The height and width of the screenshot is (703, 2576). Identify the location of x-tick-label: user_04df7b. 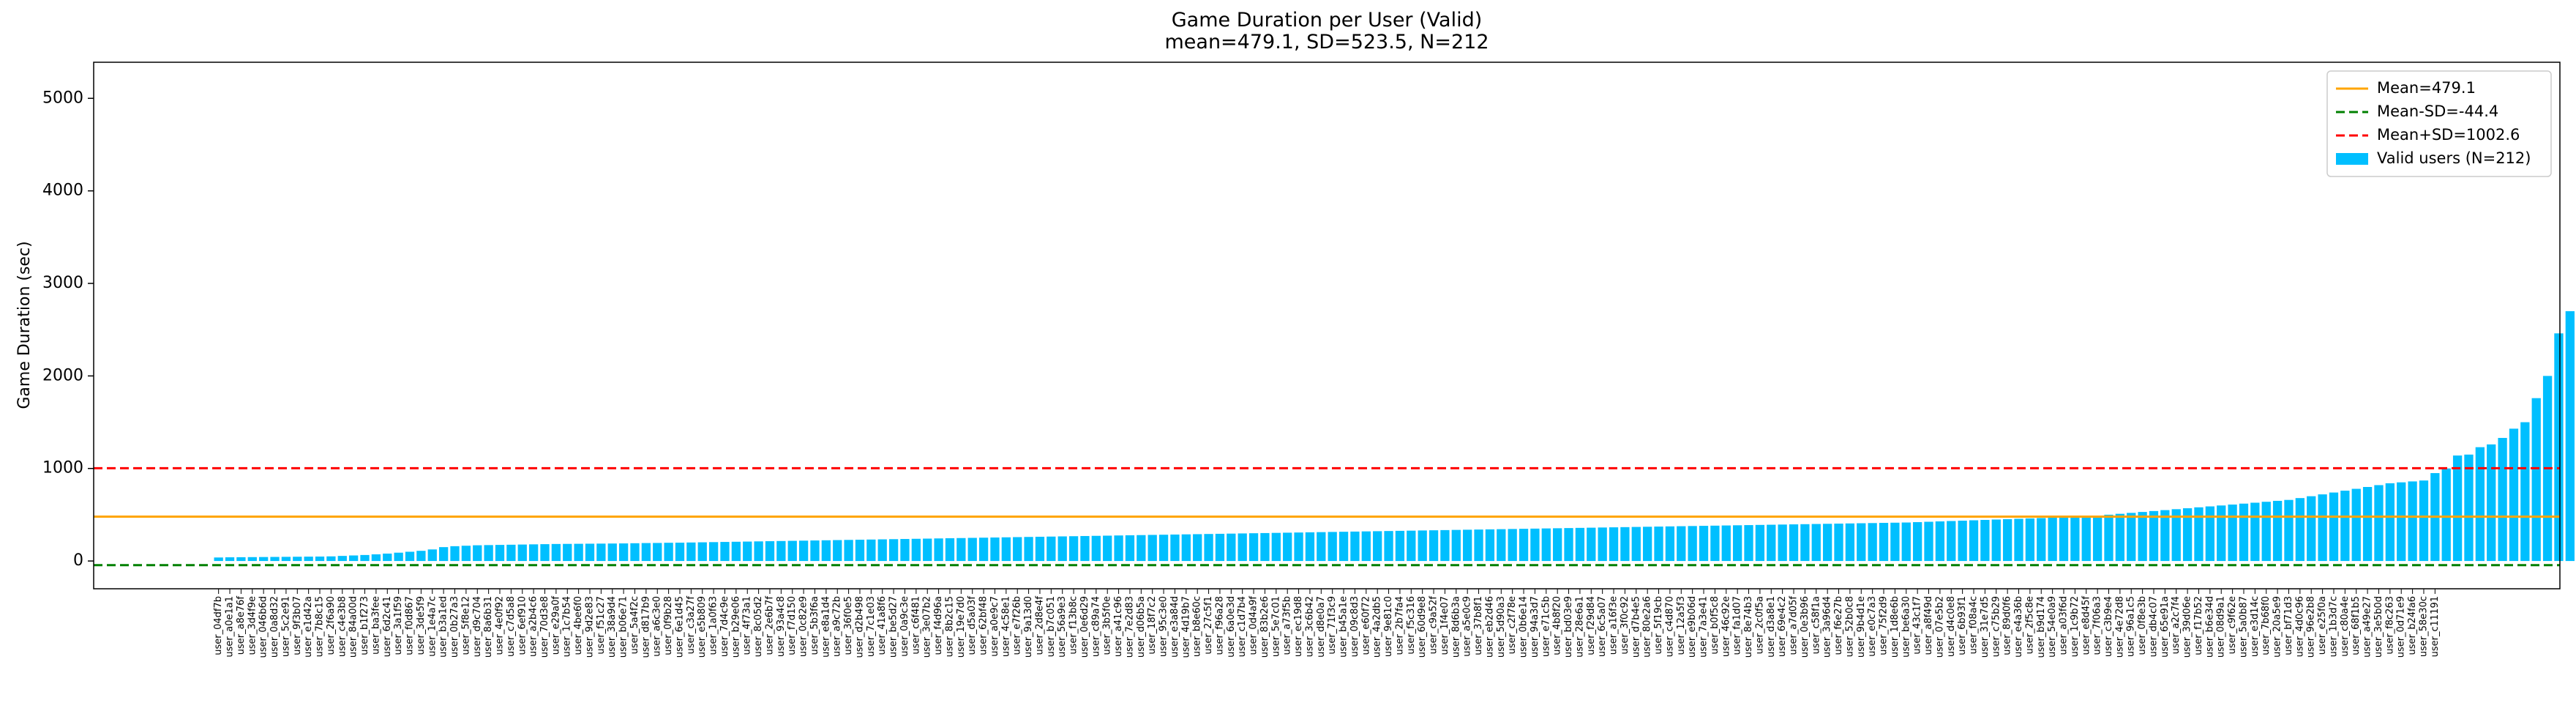
(218, 625).